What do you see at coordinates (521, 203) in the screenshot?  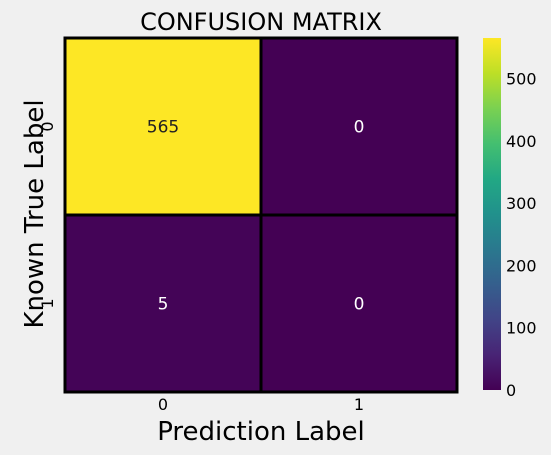 I see `colorbar-tick-label: 300` at bounding box center [521, 203].